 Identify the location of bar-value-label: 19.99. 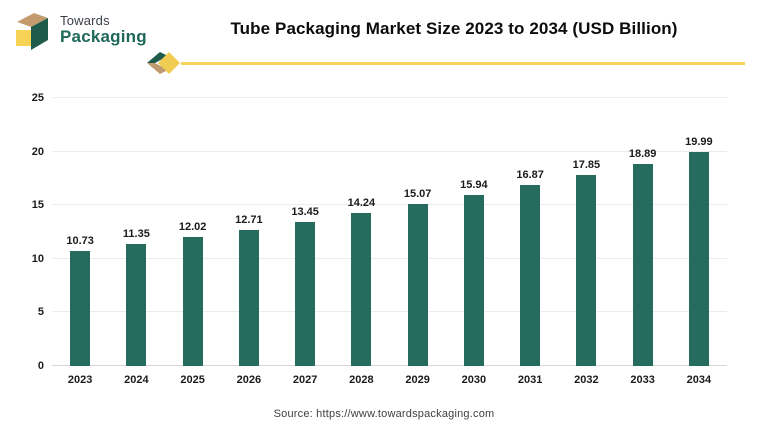
(699, 141).